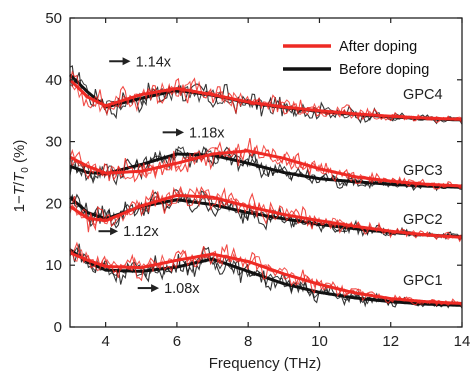  Describe the element at coordinates (58, 327) in the screenshot. I see `y-tick-label: 0` at that location.